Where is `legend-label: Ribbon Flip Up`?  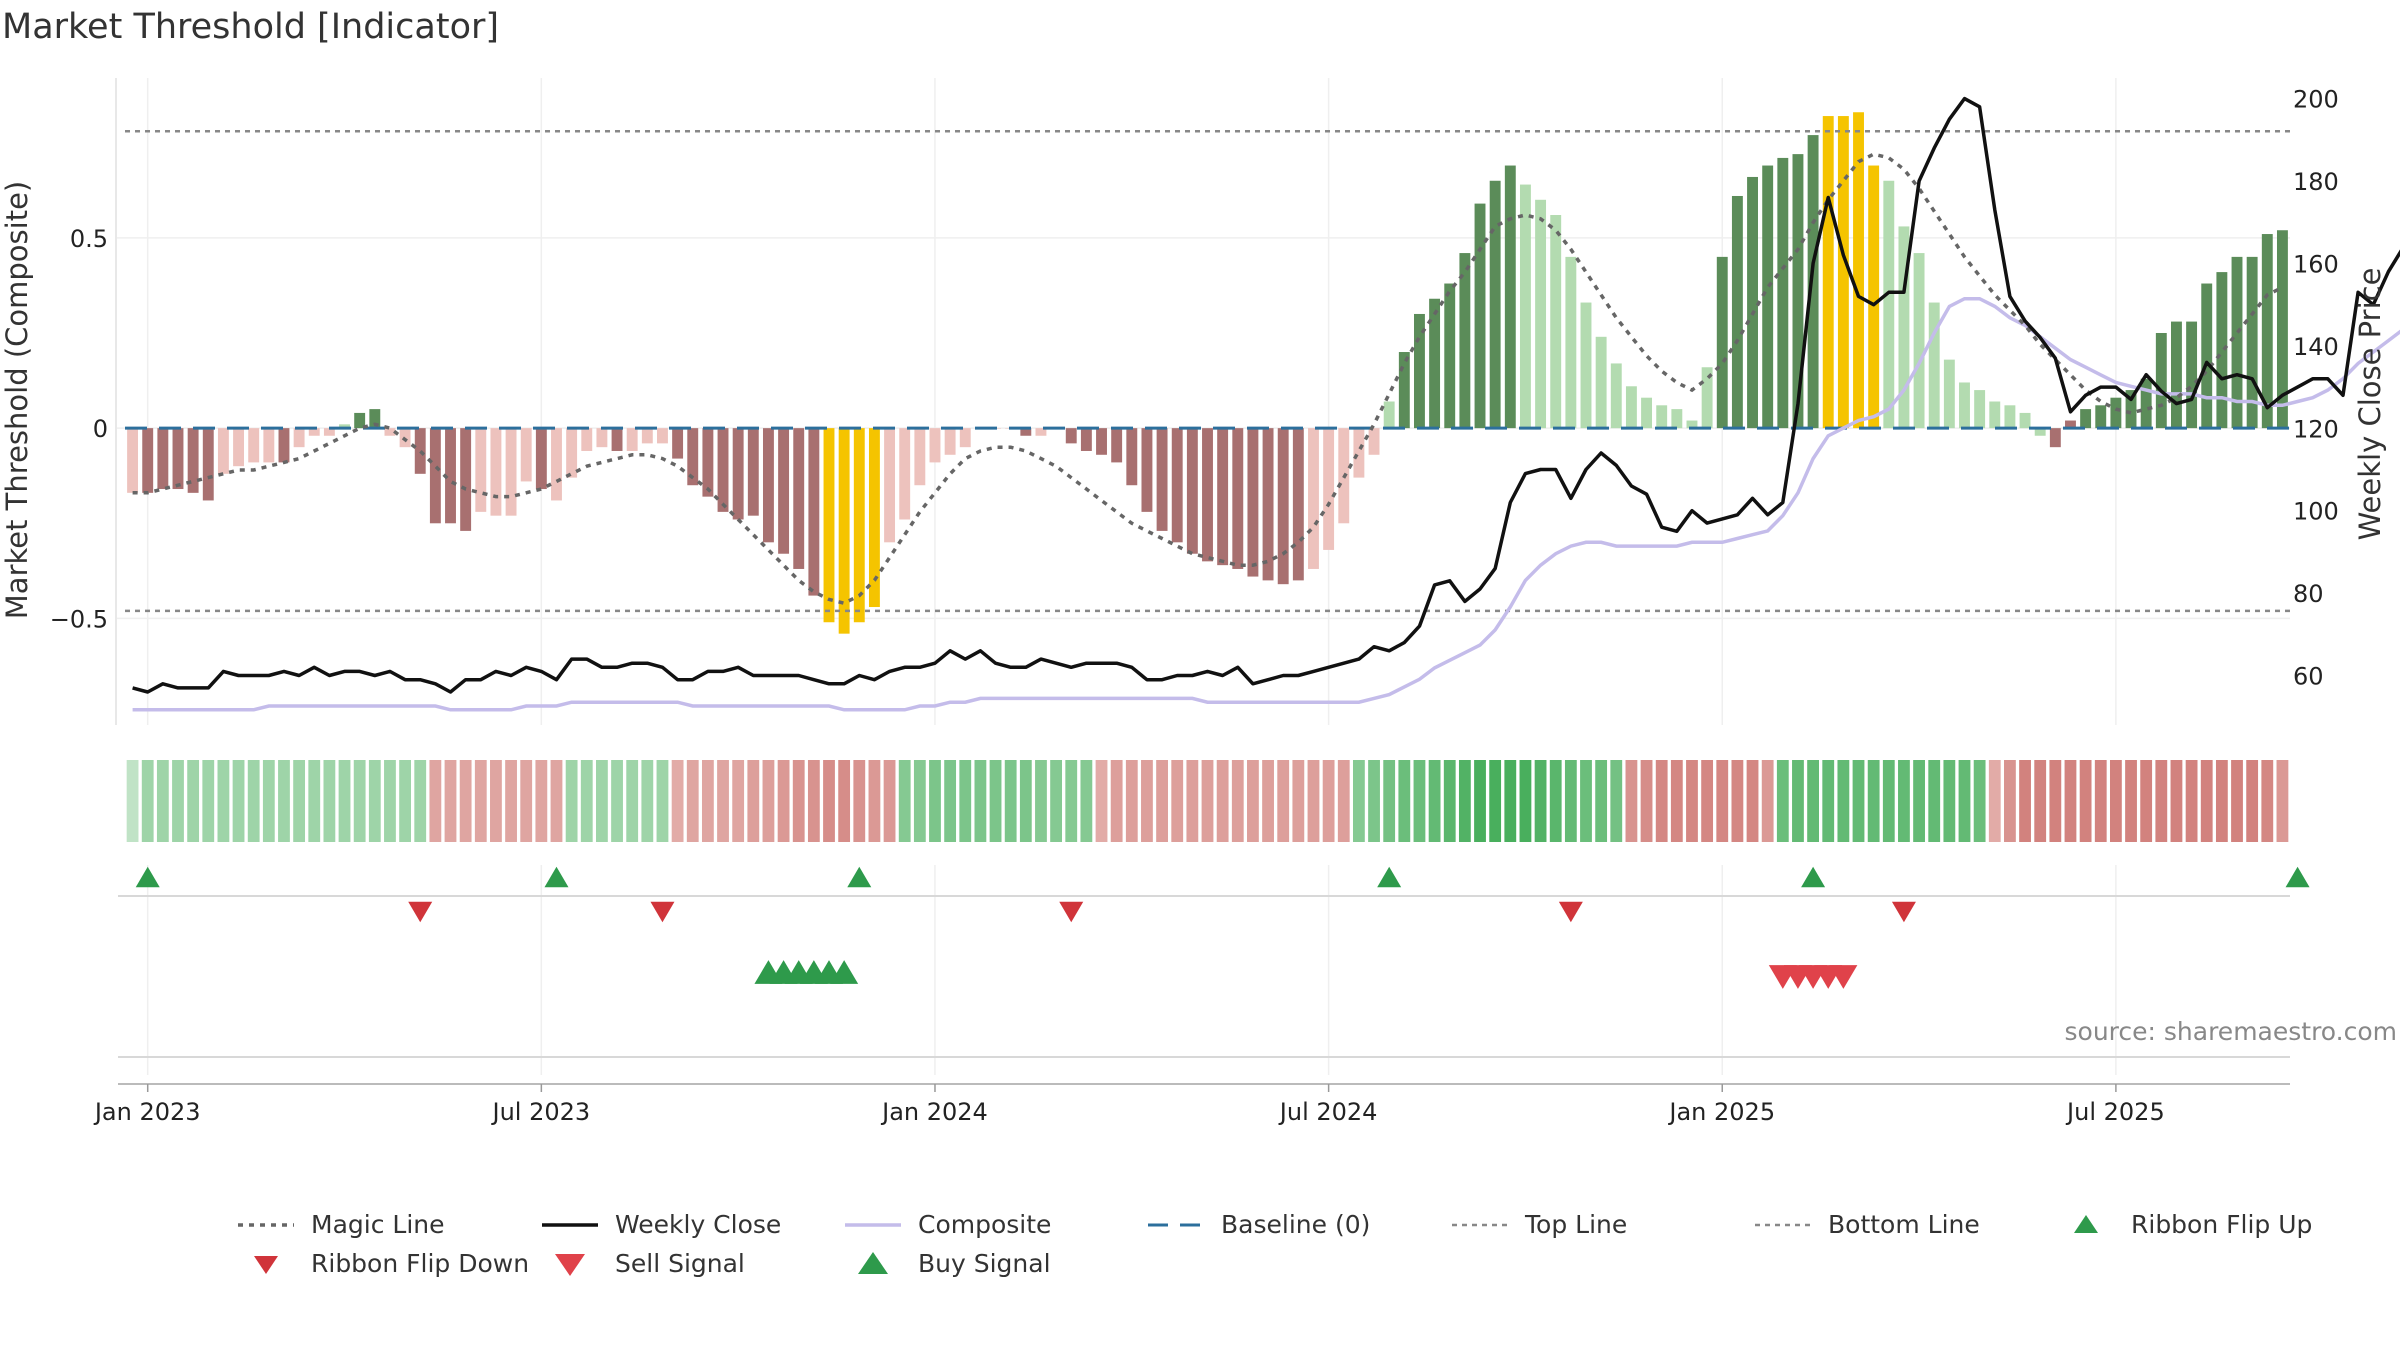
legend-label: Ribbon Flip Up is located at coordinates (2221, 1224).